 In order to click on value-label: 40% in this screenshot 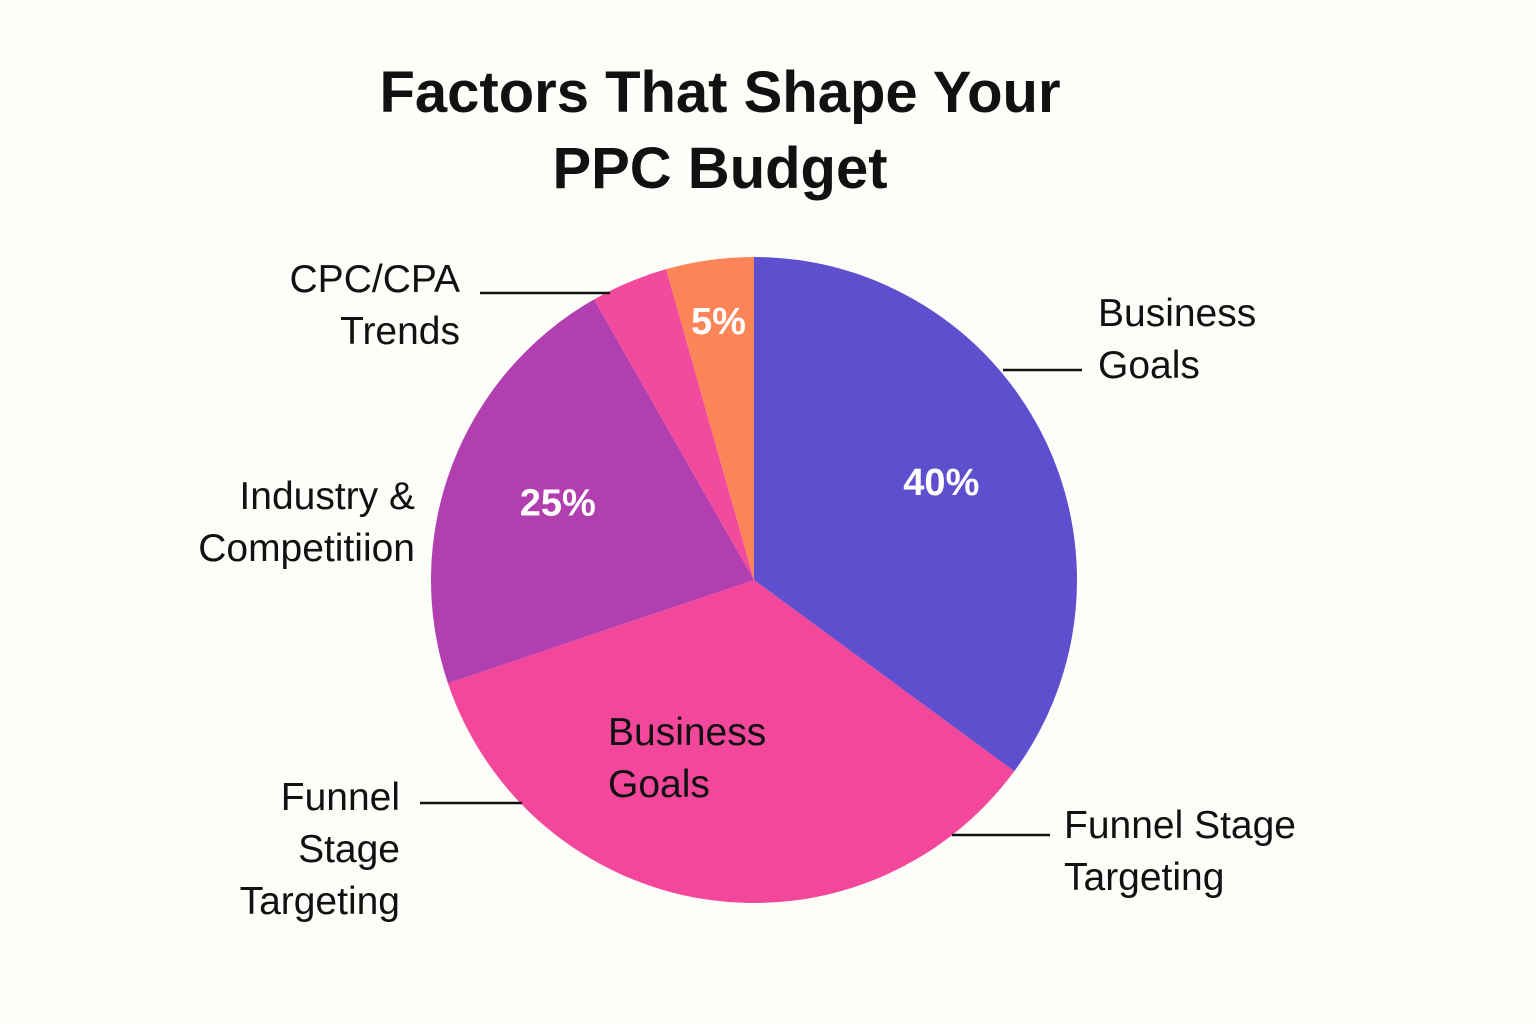, I will do `click(941, 483)`.